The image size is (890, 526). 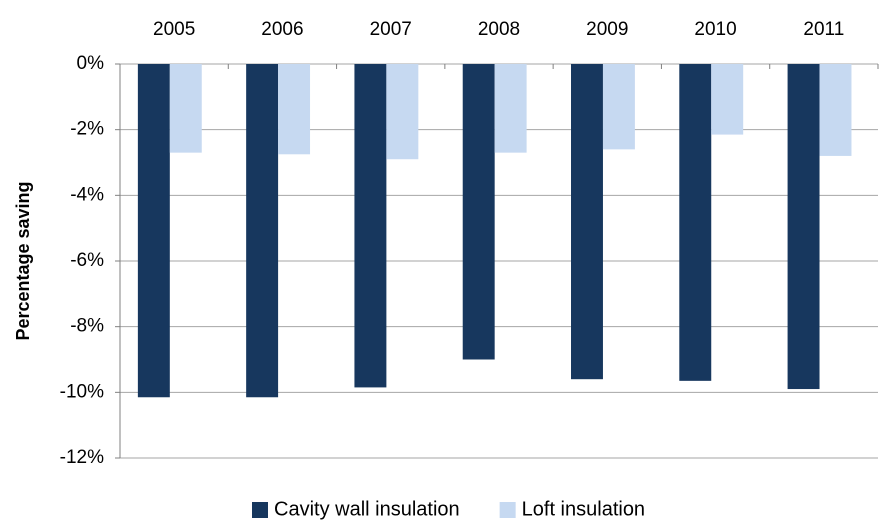 I want to click on y-tick-label: -4%, so click(x=87, y=194).